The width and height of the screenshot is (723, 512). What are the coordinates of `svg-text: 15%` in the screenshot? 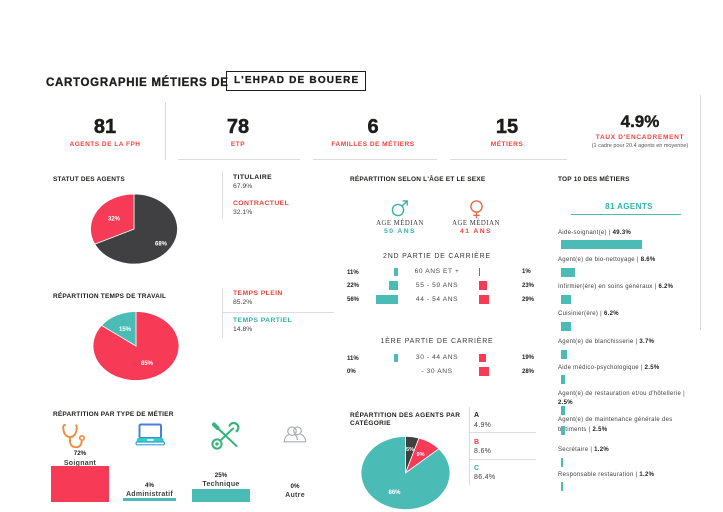 It's located at (125, 330).